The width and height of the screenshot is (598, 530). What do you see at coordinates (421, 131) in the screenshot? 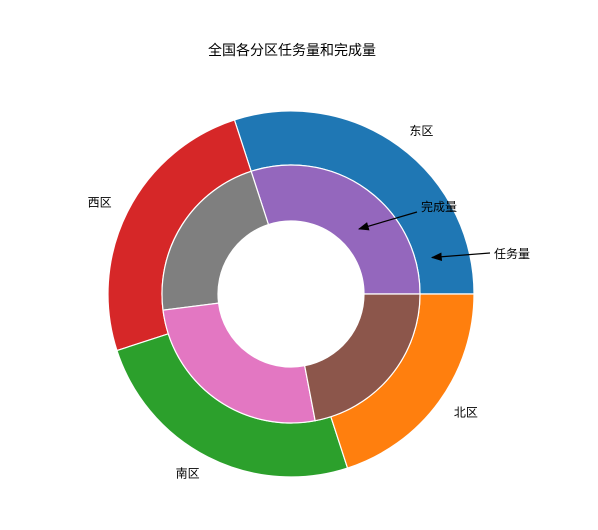
I see `outer-label-1: 东区` at bounding box center [421, 131].